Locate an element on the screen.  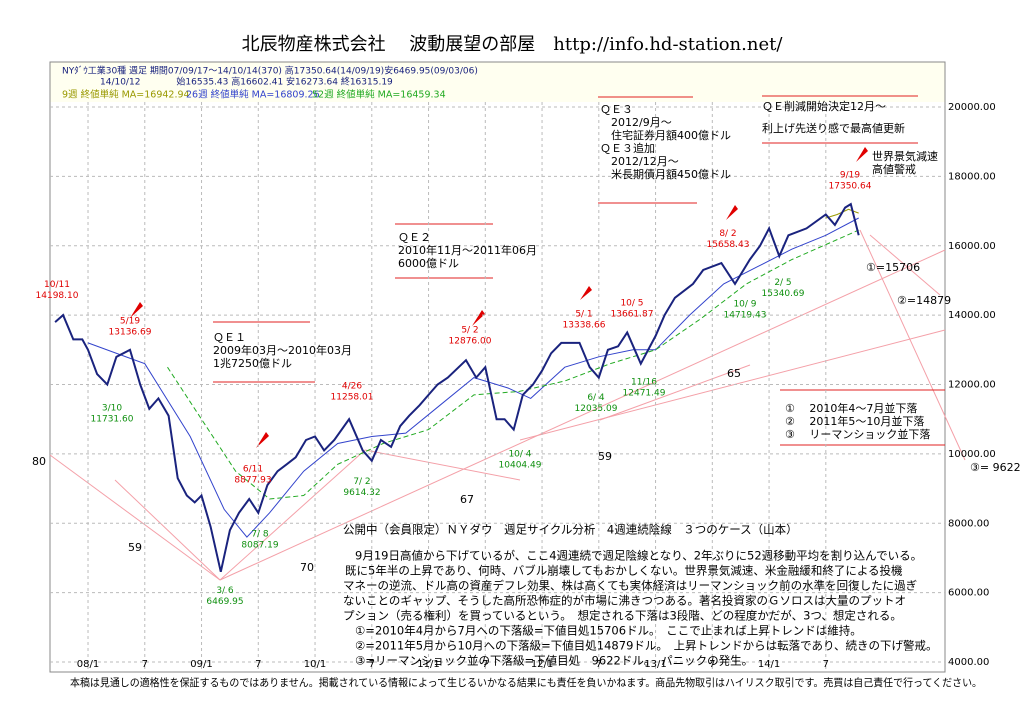
trough-value: 8087.19 is located at coordinates (259, 546).